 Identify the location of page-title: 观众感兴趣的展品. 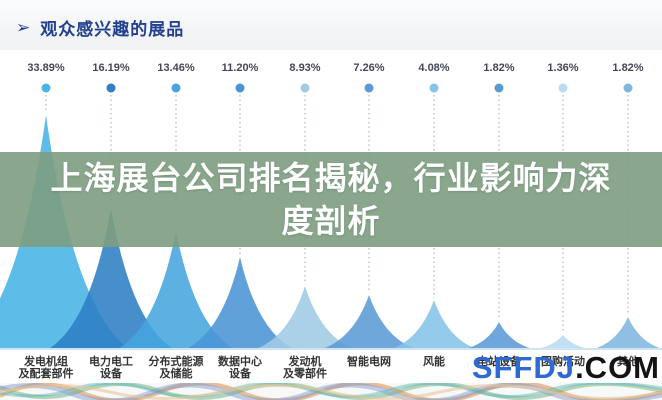
(112, 29).